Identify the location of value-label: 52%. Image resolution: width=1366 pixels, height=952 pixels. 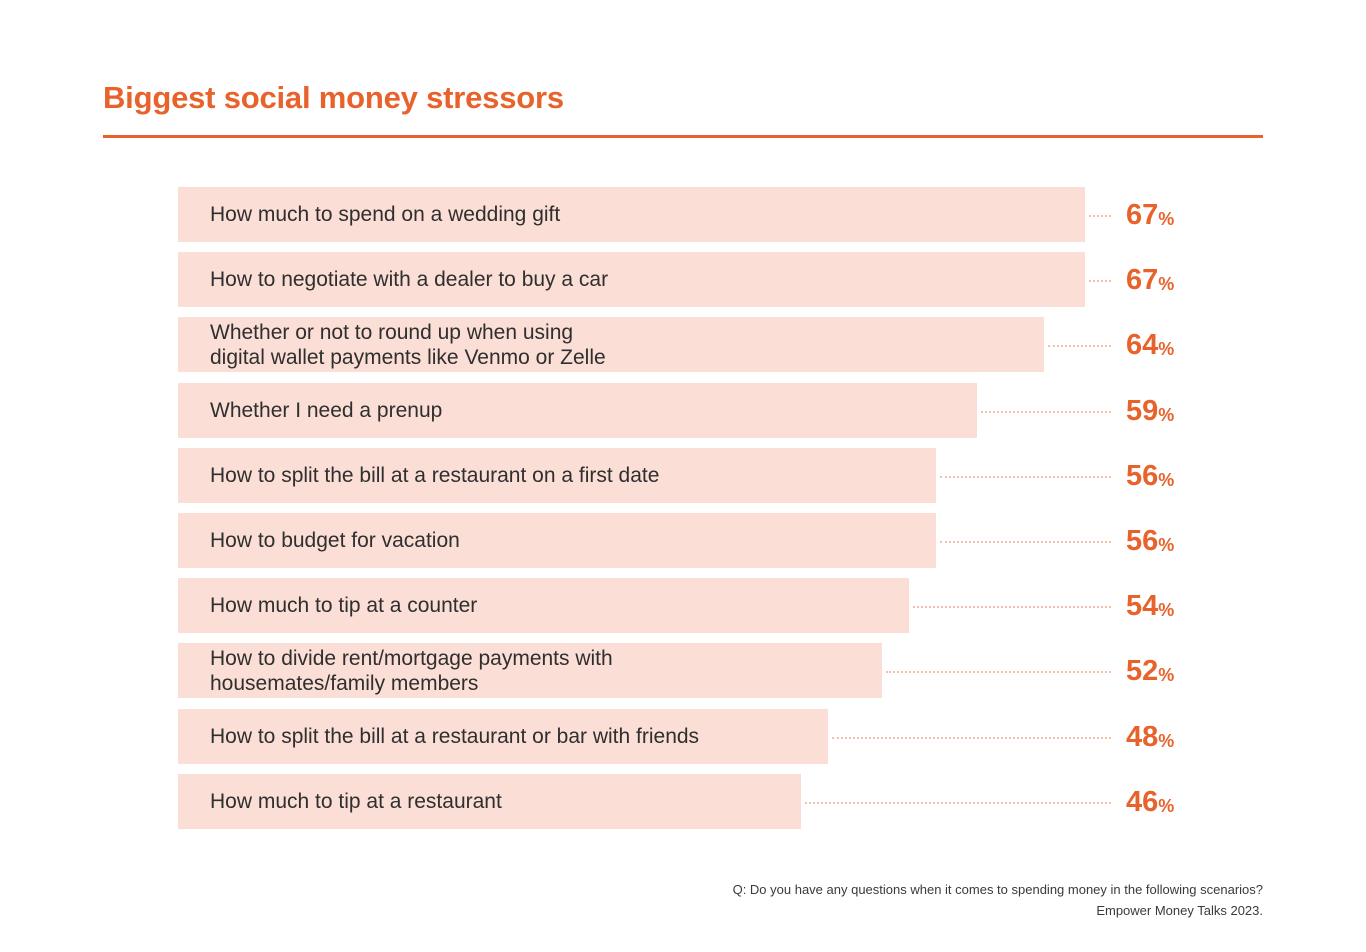
(1150, 671).